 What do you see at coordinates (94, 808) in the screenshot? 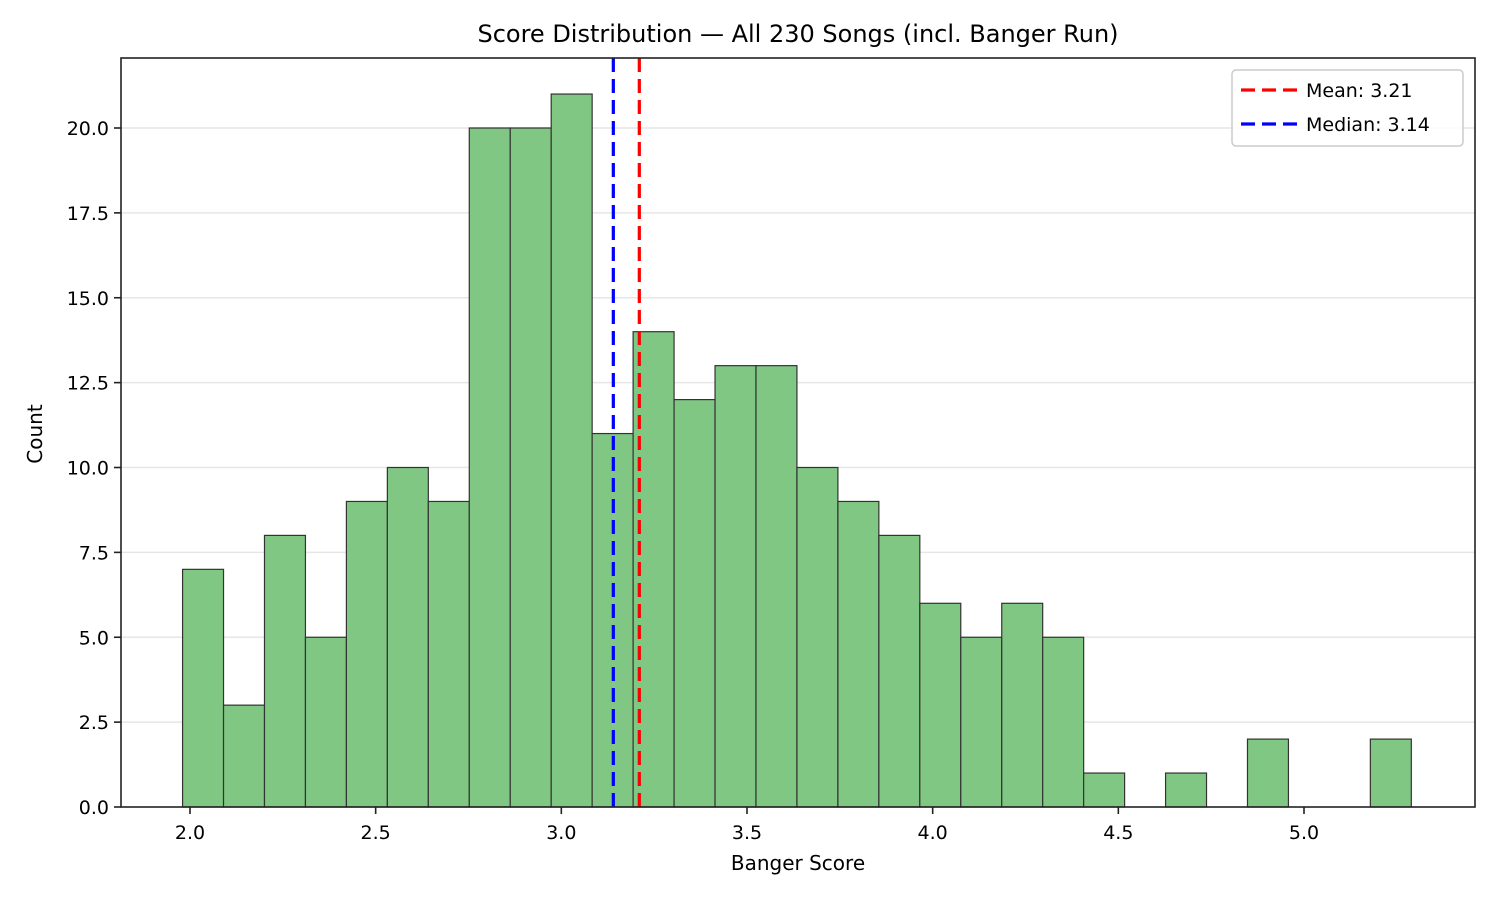
I see `y-tick-label: 0.0` at bounding box center [94, 808].